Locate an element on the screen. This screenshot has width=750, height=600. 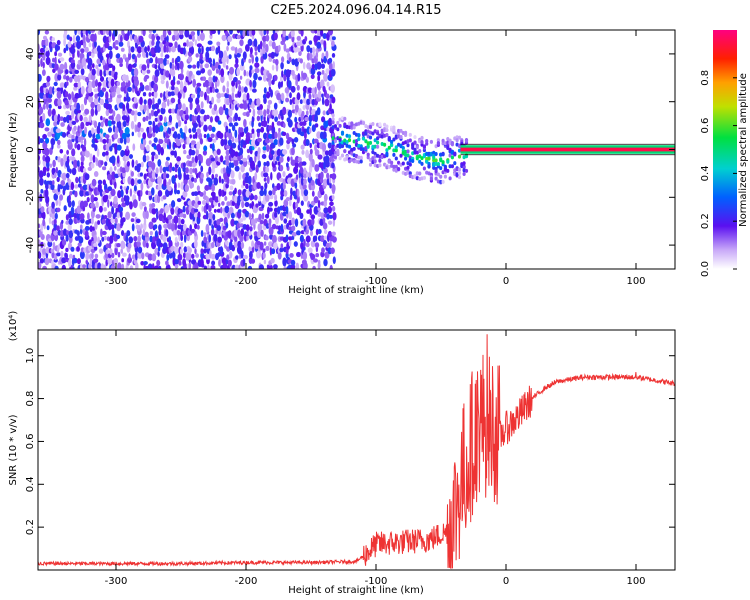
y-tick-label: 0.4 is located at coordinates (30, 484).